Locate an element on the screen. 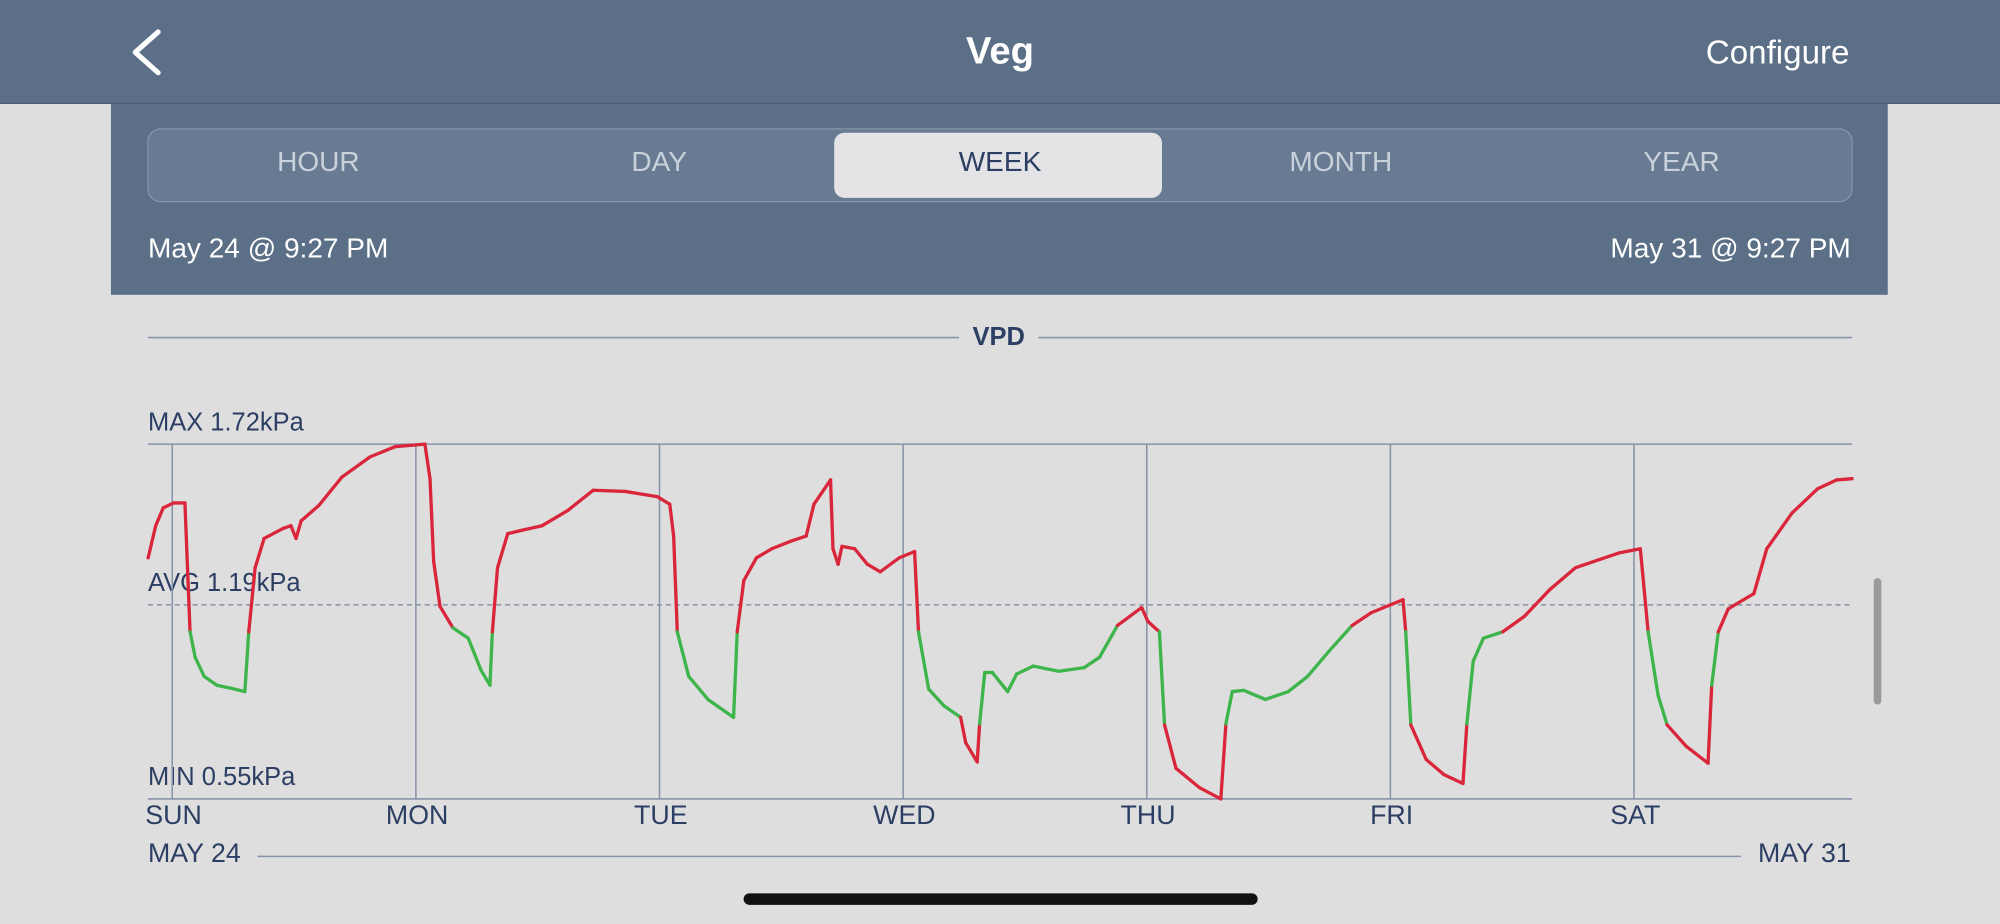 The image size is (2000, 924). tab: YEAR is located at coordinates (1681, 161).